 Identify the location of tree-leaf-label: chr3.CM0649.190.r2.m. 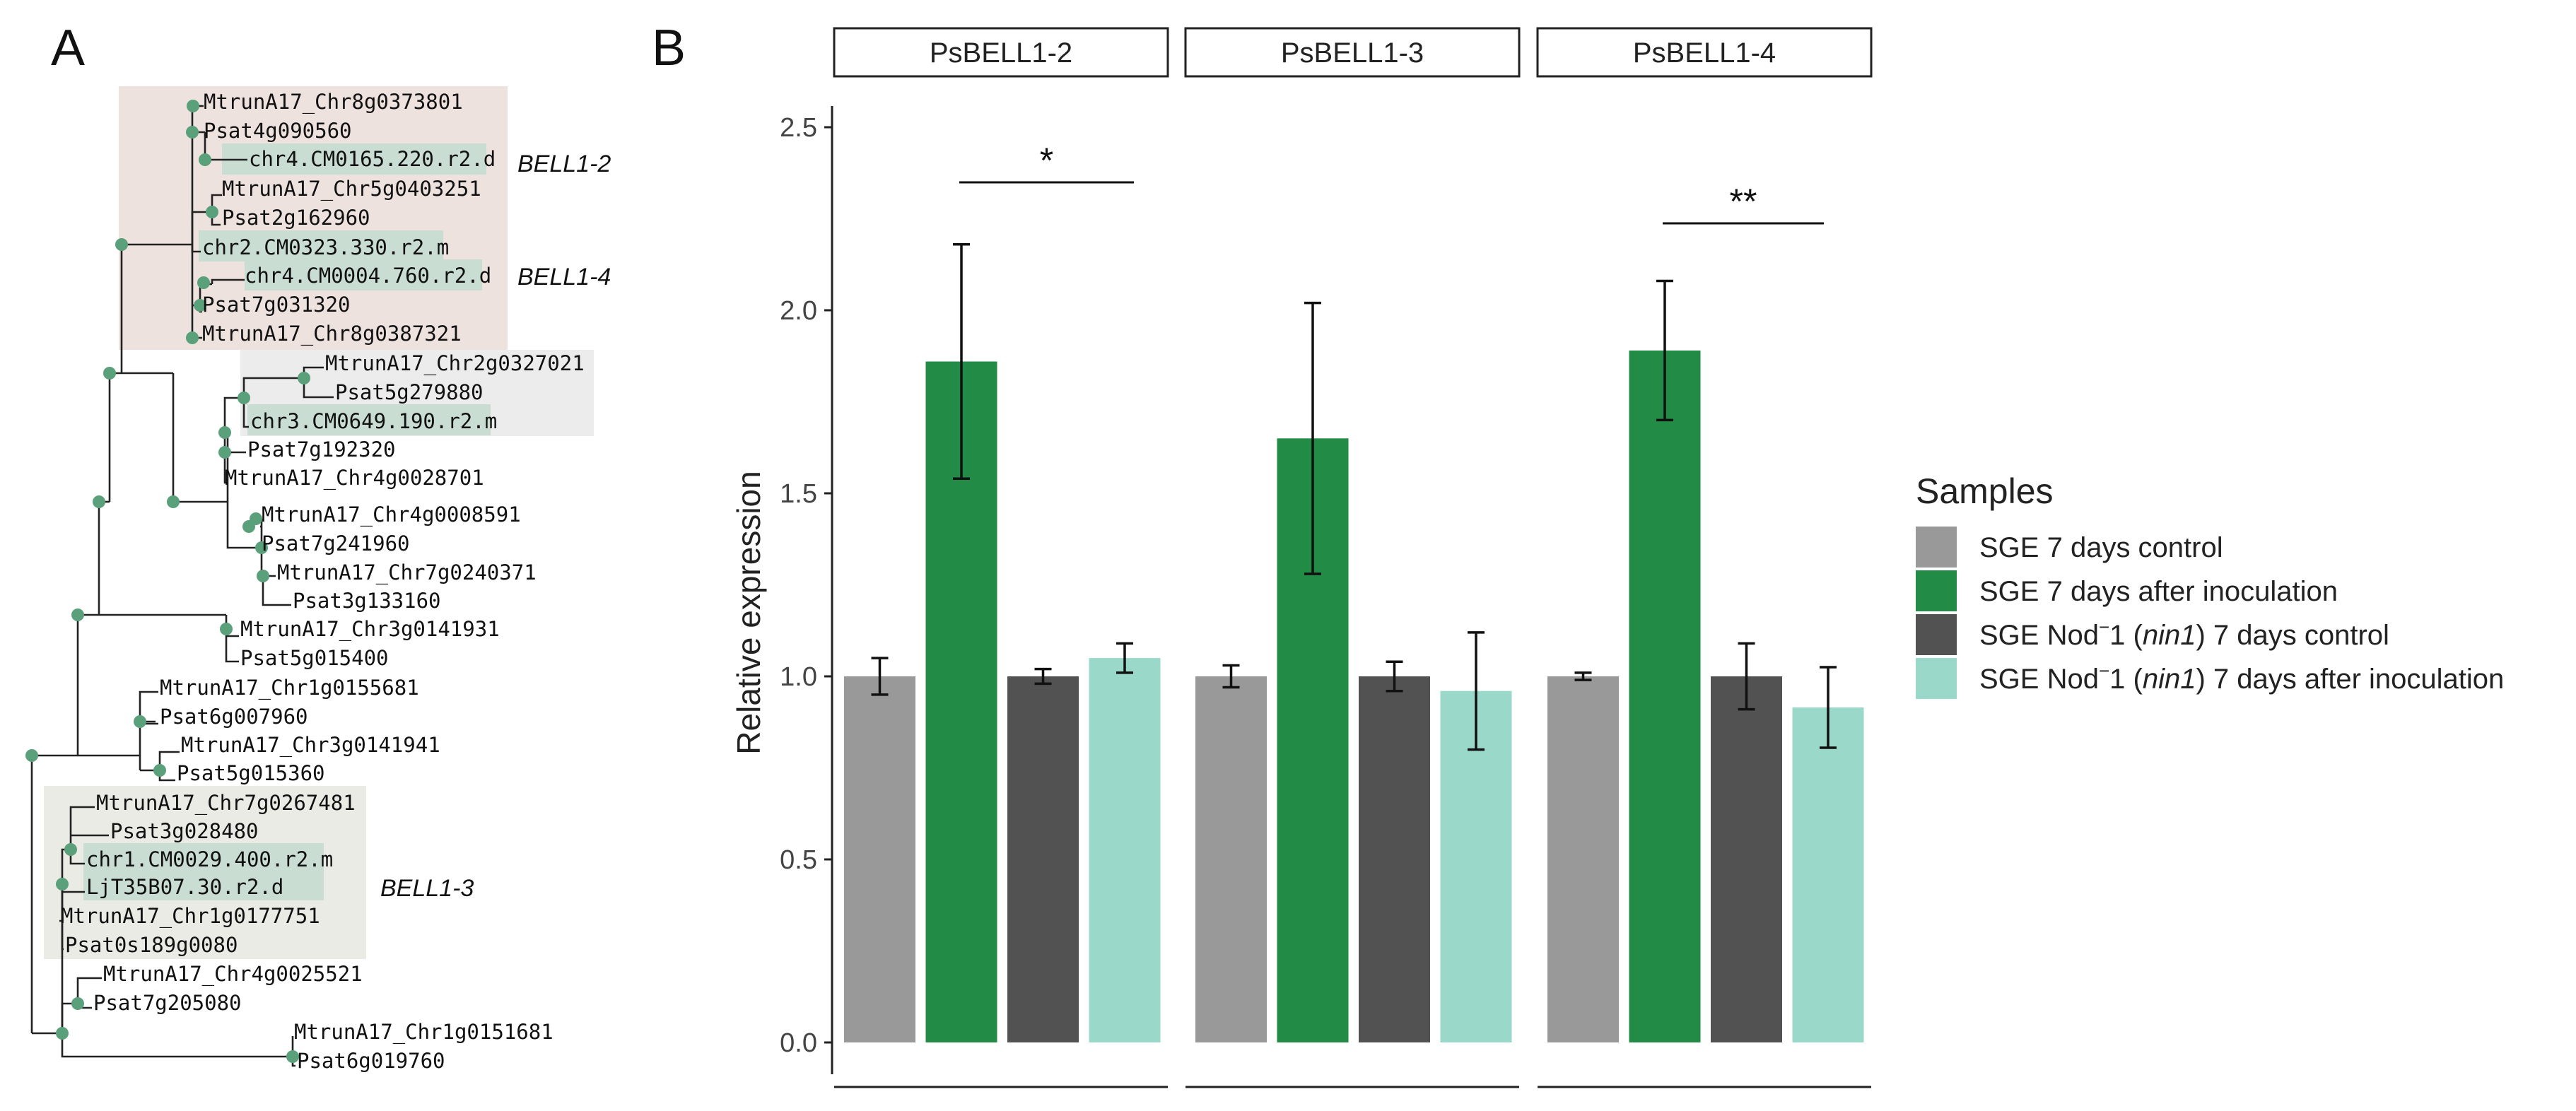
(373, 421).